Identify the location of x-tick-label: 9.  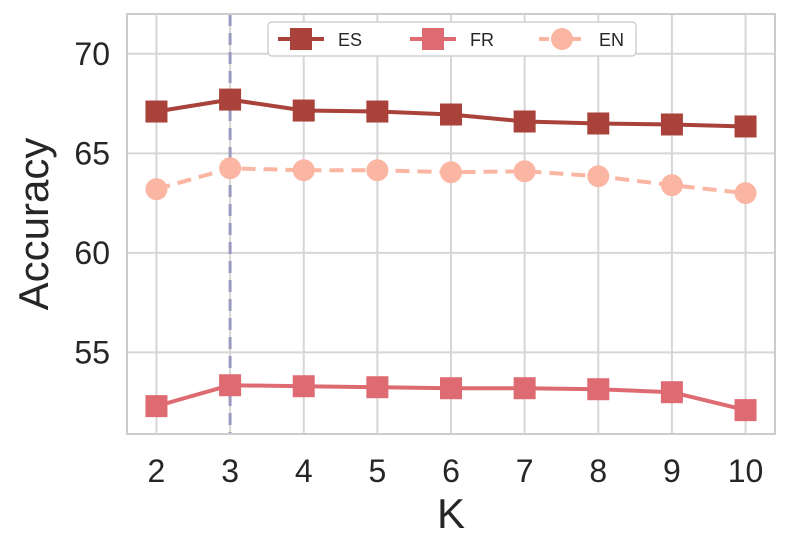
(672, 471).